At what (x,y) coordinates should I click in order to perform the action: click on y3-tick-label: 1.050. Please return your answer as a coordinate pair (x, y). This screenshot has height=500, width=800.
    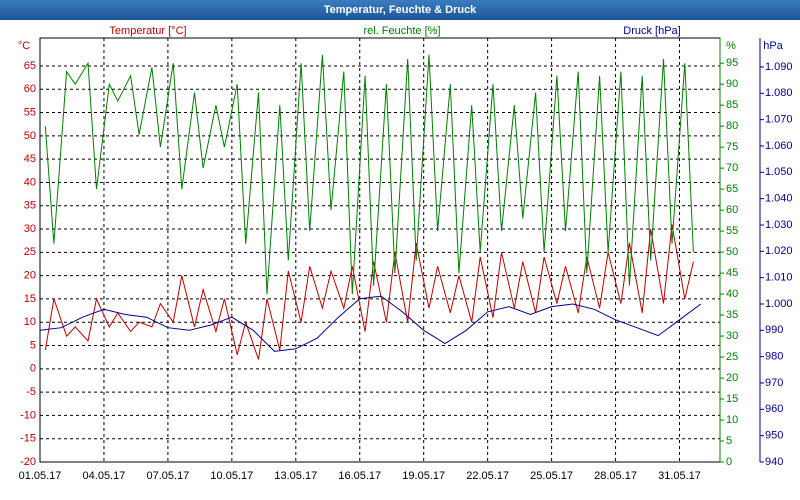
    Looking at the image, I should click on (779, 172).